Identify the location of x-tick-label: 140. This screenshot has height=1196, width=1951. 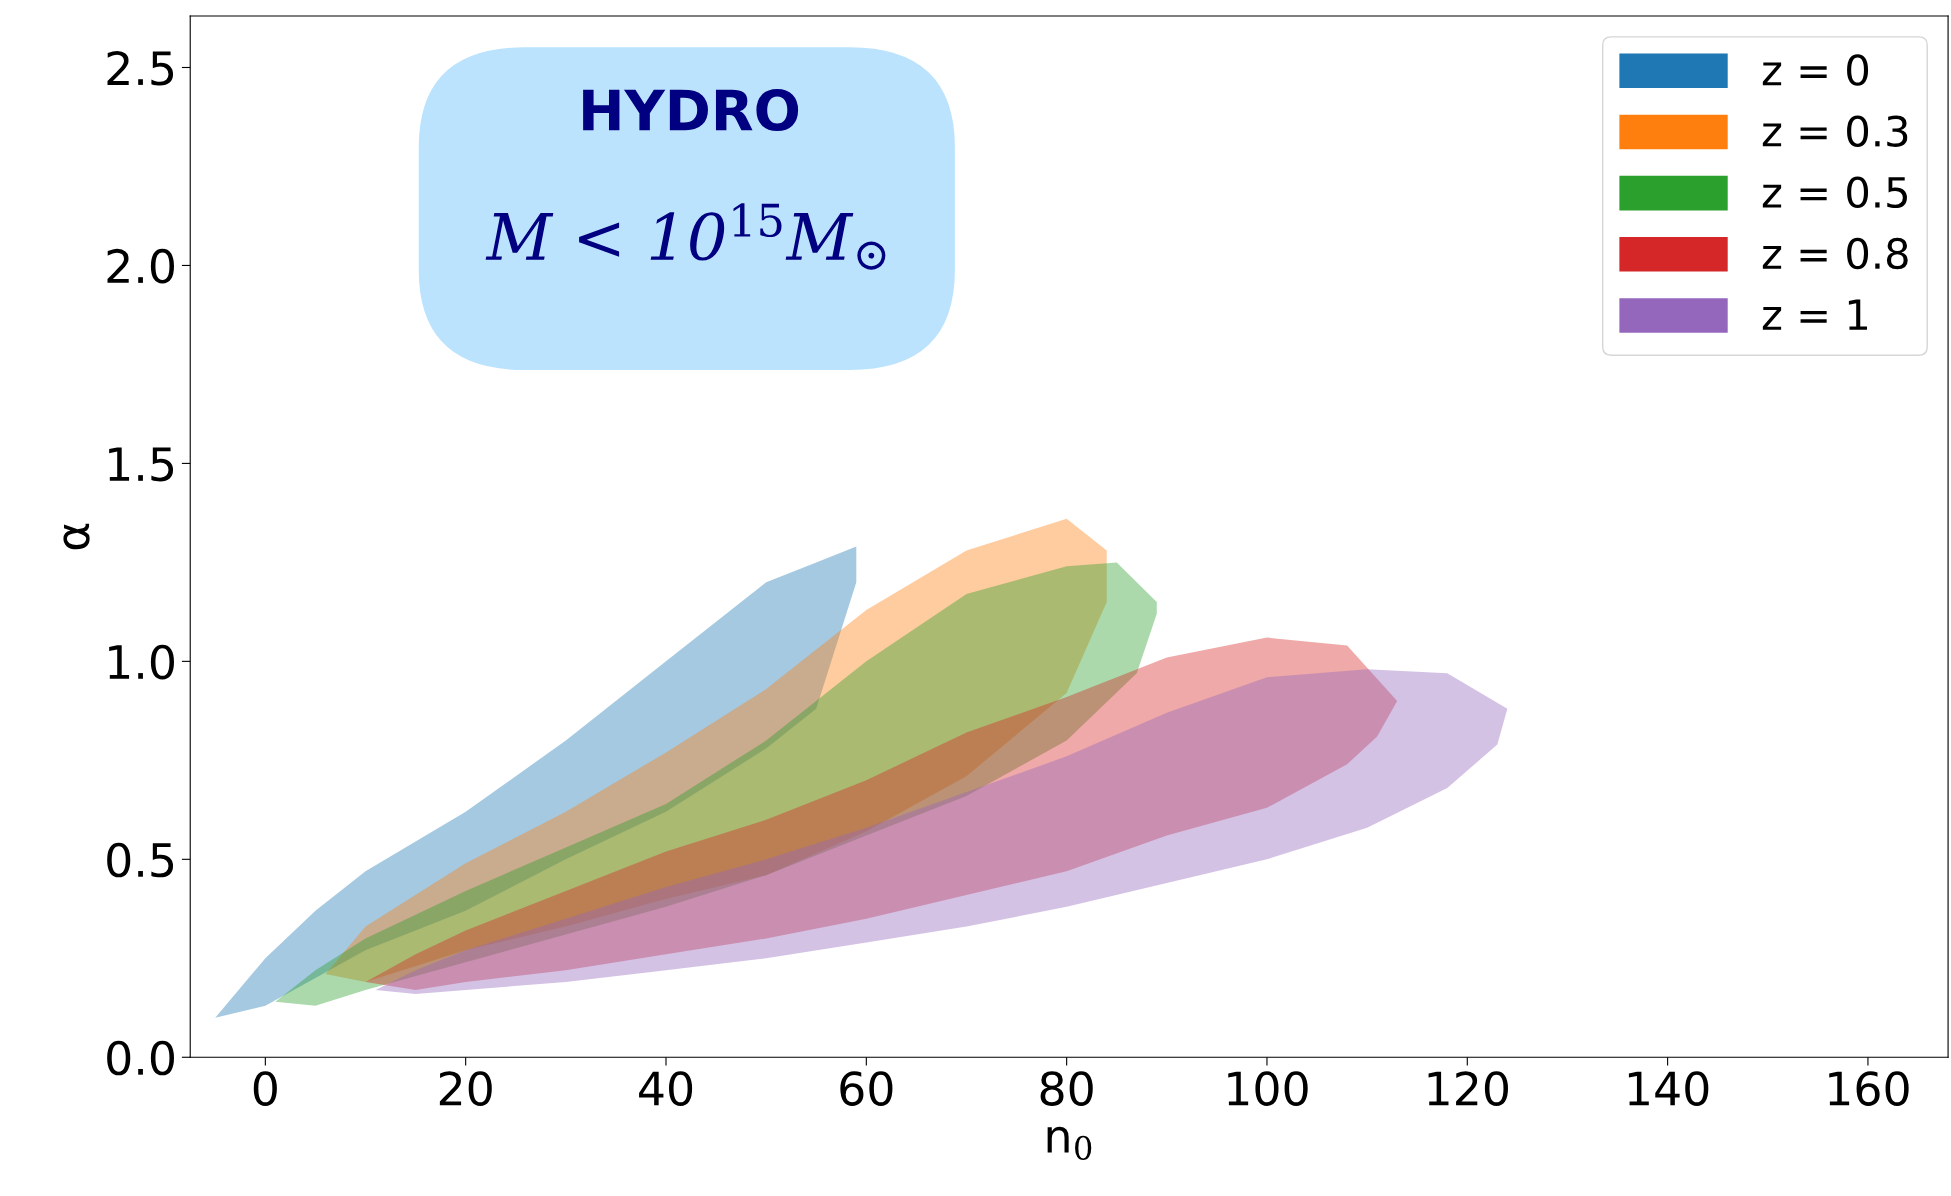
(1668, 1088).